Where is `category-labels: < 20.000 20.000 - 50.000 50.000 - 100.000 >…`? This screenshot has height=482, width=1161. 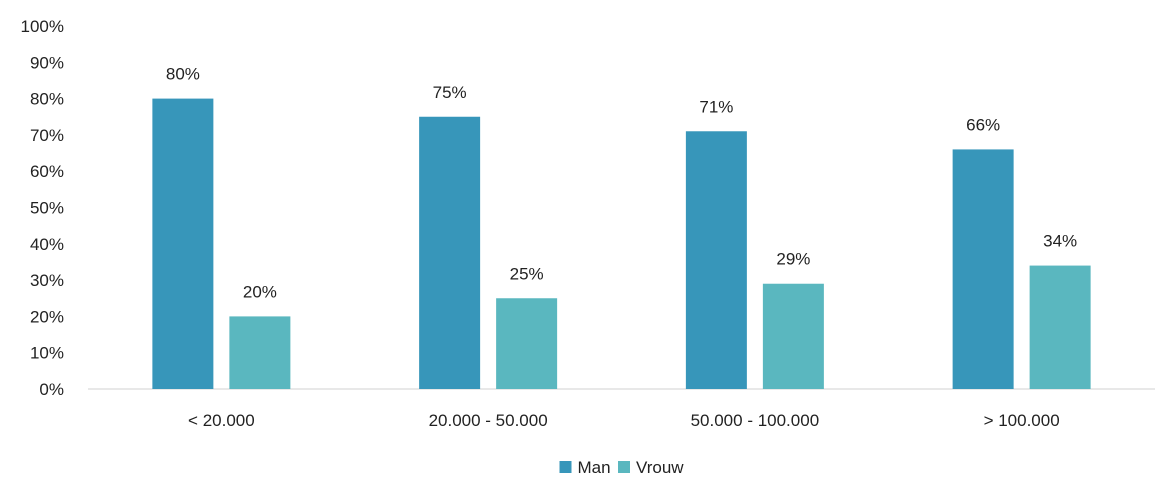 category-labels: < 20.000 20.000 - 50.000 50.000 - 100.000 >… is located at coordinates (624, 420).